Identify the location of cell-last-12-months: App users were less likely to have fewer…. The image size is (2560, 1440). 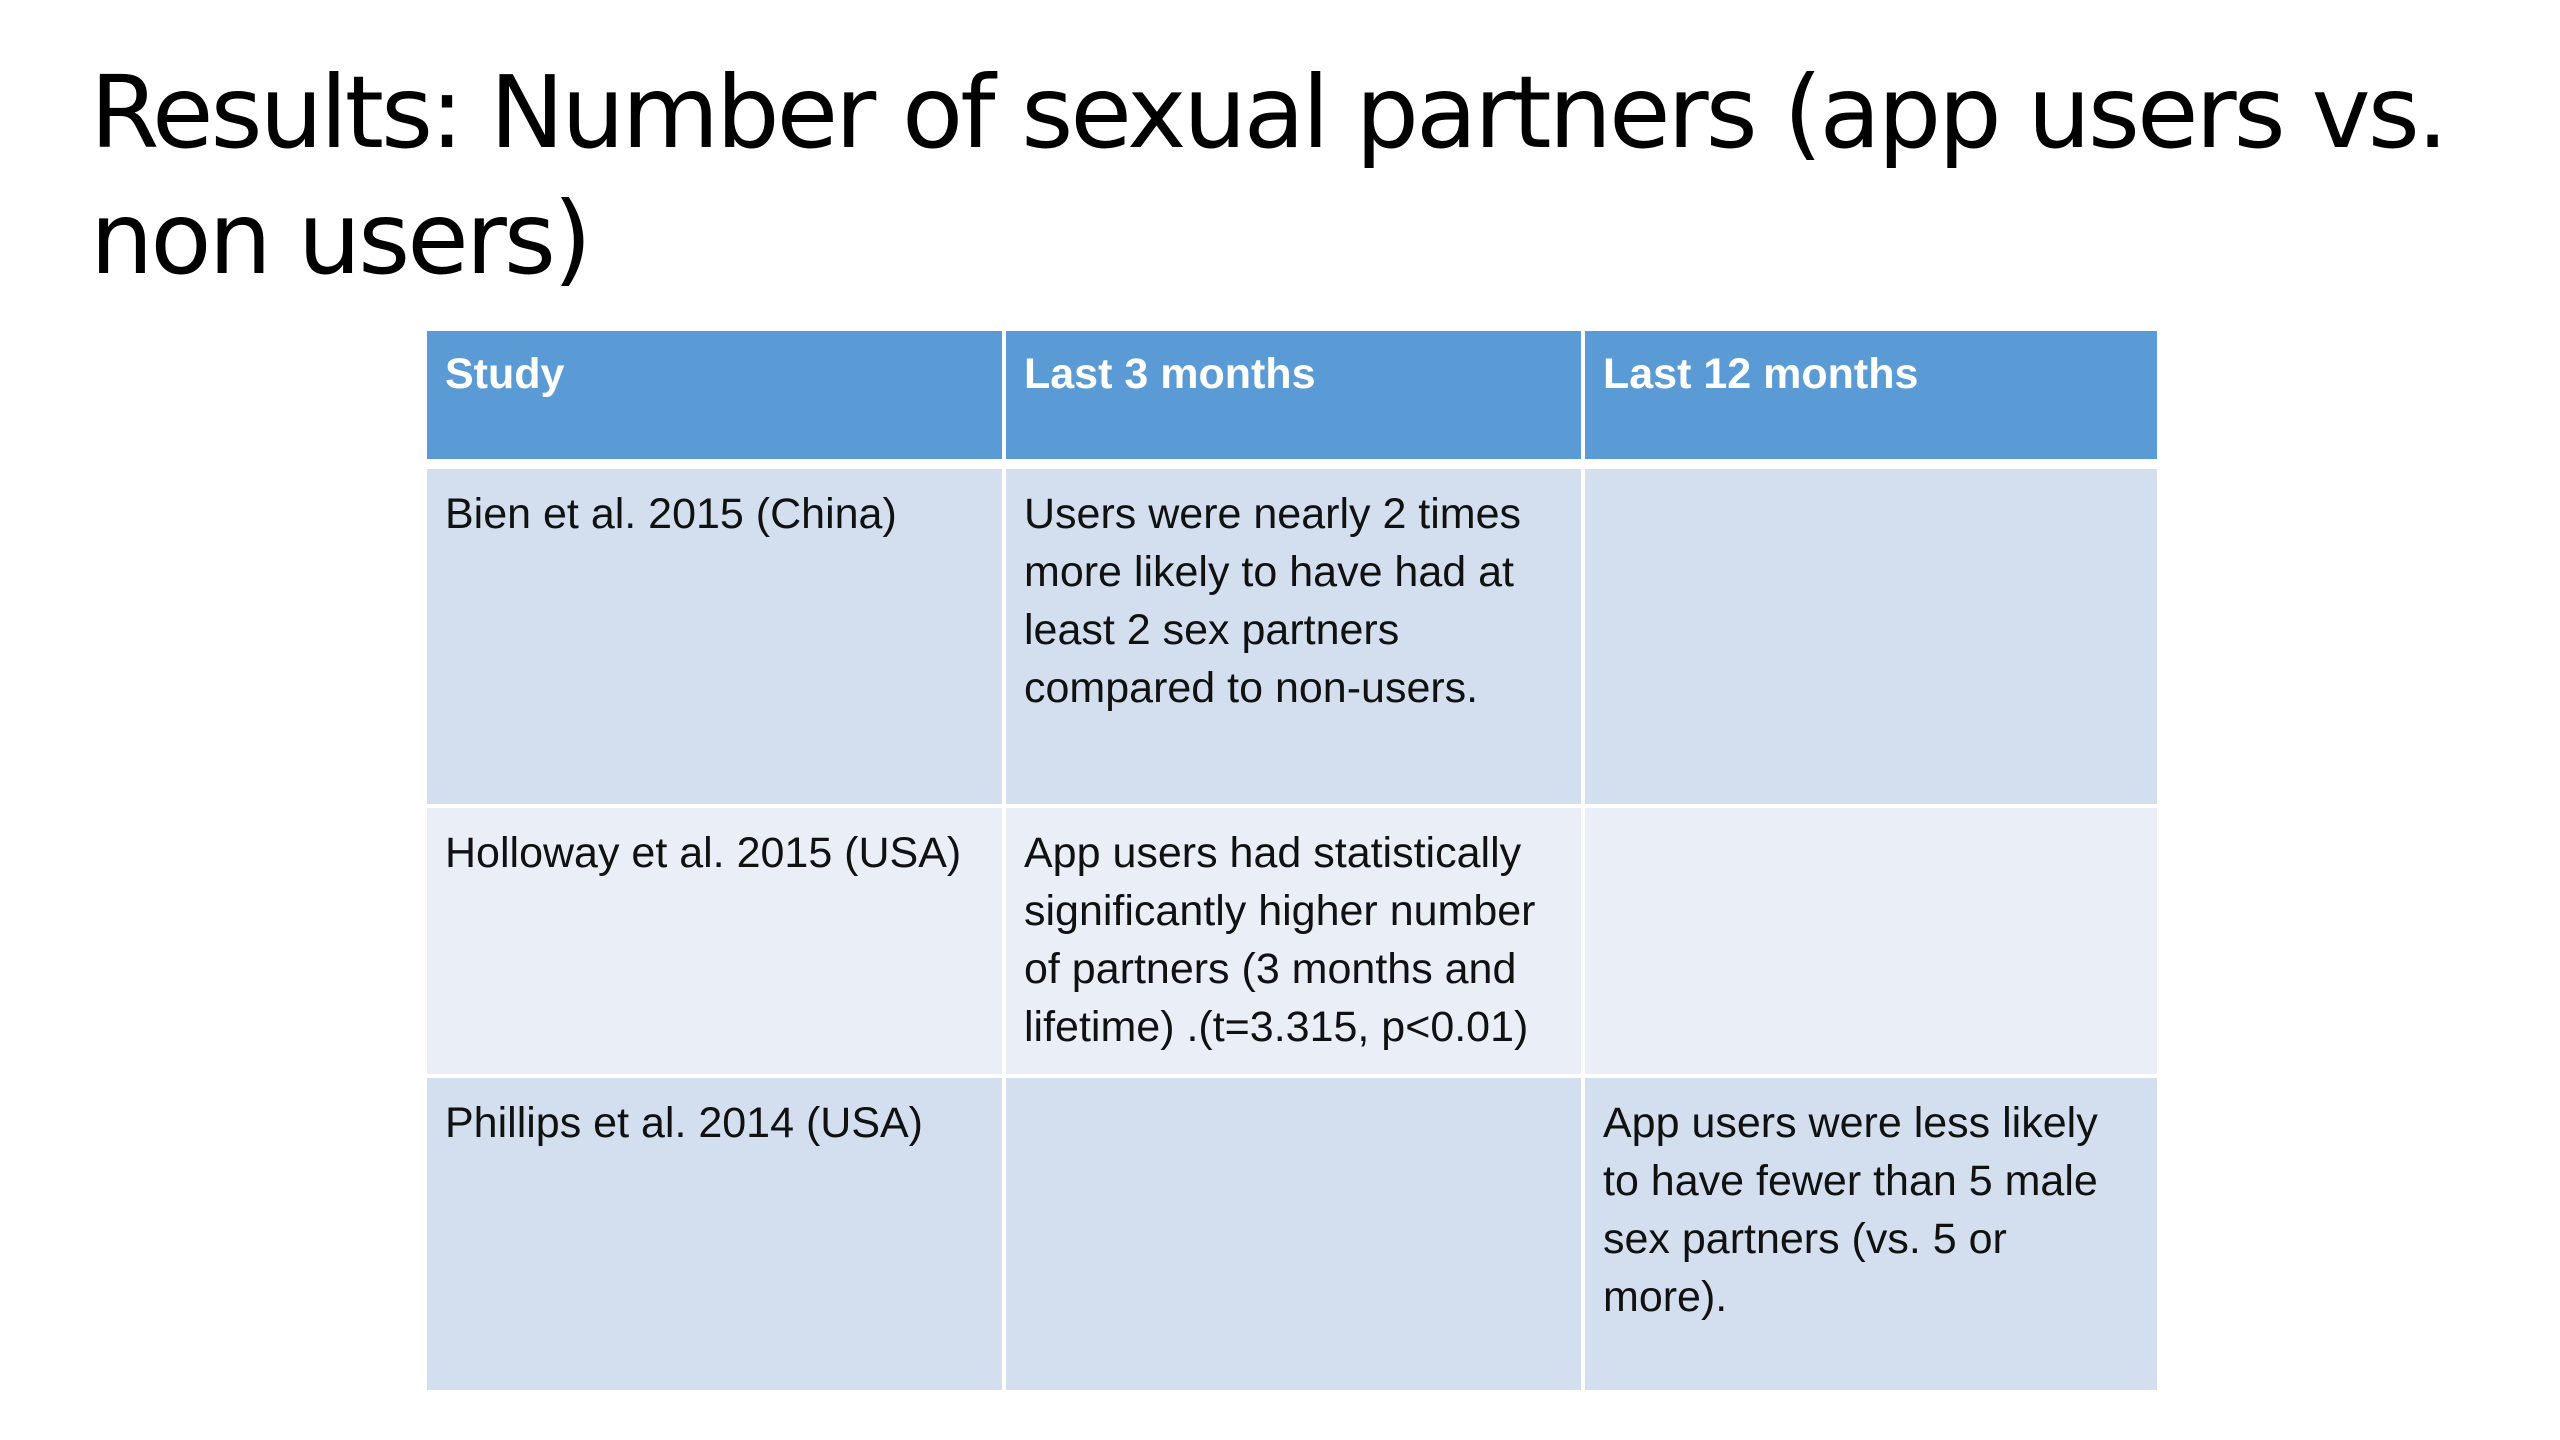
(1871, 1234).